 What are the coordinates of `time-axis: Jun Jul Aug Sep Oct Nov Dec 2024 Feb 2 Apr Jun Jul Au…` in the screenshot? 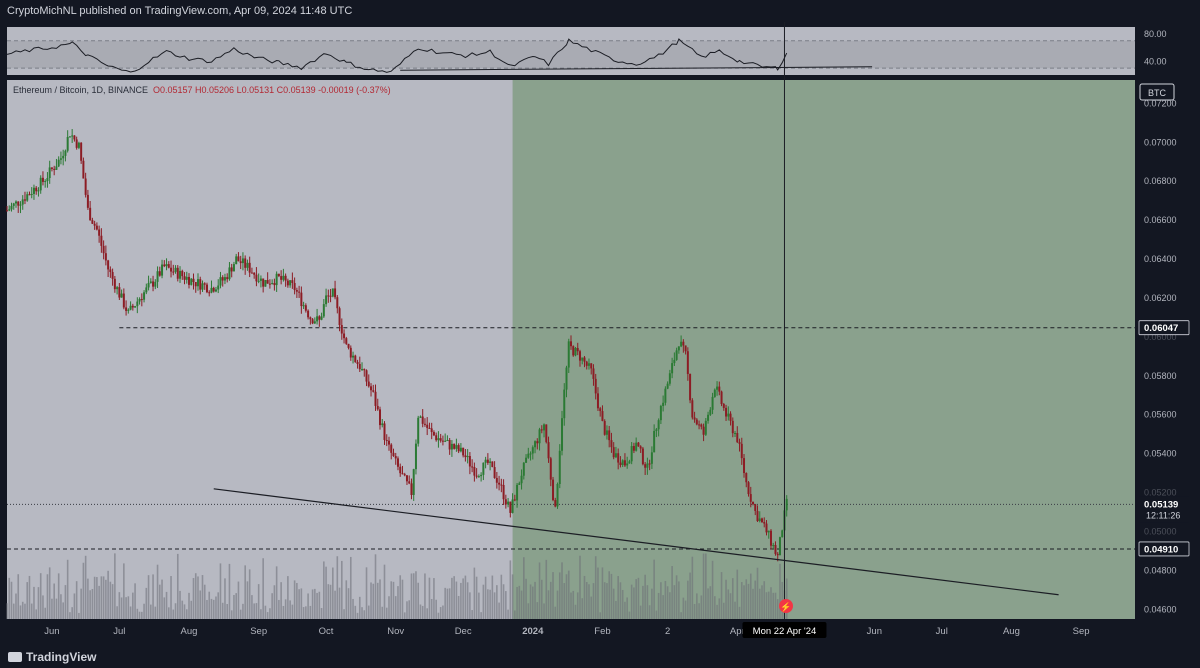 It's located at (567, 630).